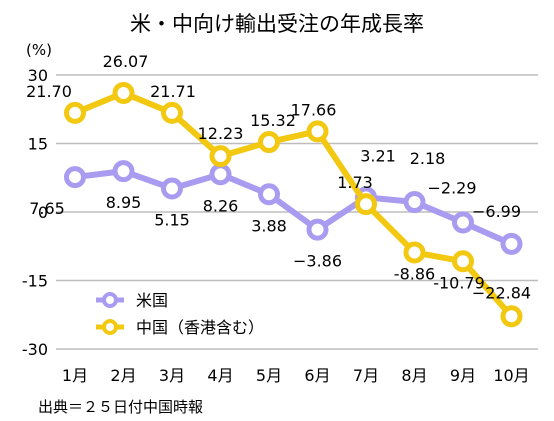 The image size is (554, 421). I want to click on data-label: 8.95, so click(124, 202).